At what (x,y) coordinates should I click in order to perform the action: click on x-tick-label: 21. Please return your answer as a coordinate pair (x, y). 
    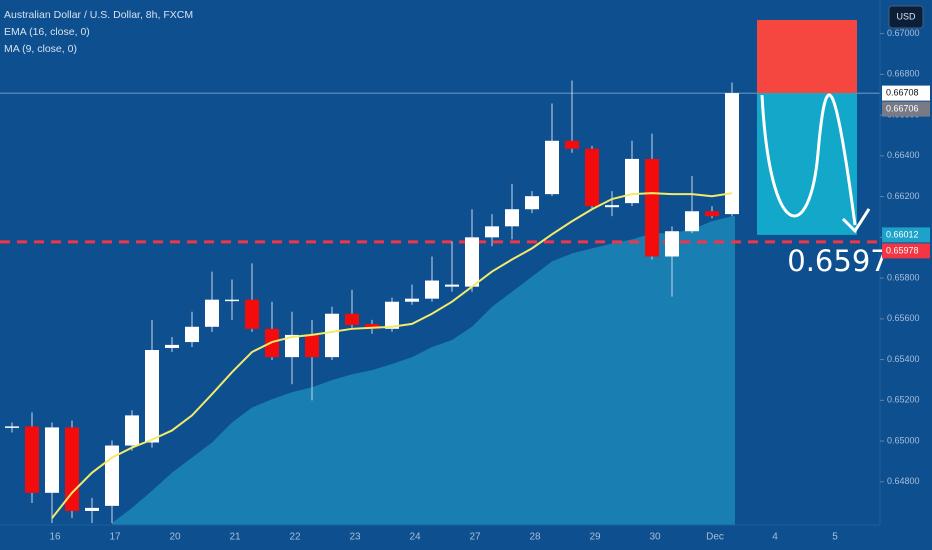
    Looking at the image, I should click on (235, 537).